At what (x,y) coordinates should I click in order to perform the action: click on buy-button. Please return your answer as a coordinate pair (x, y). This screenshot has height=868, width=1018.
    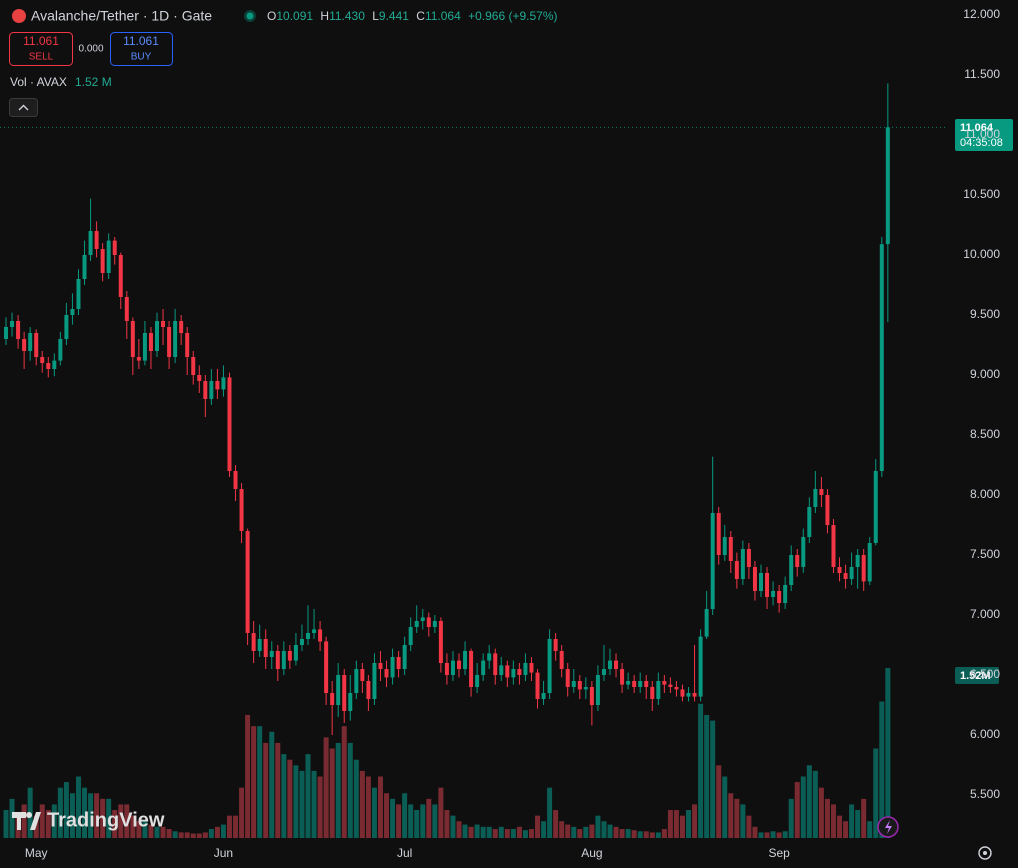
    Looking at the image, I should click on (141, 49).